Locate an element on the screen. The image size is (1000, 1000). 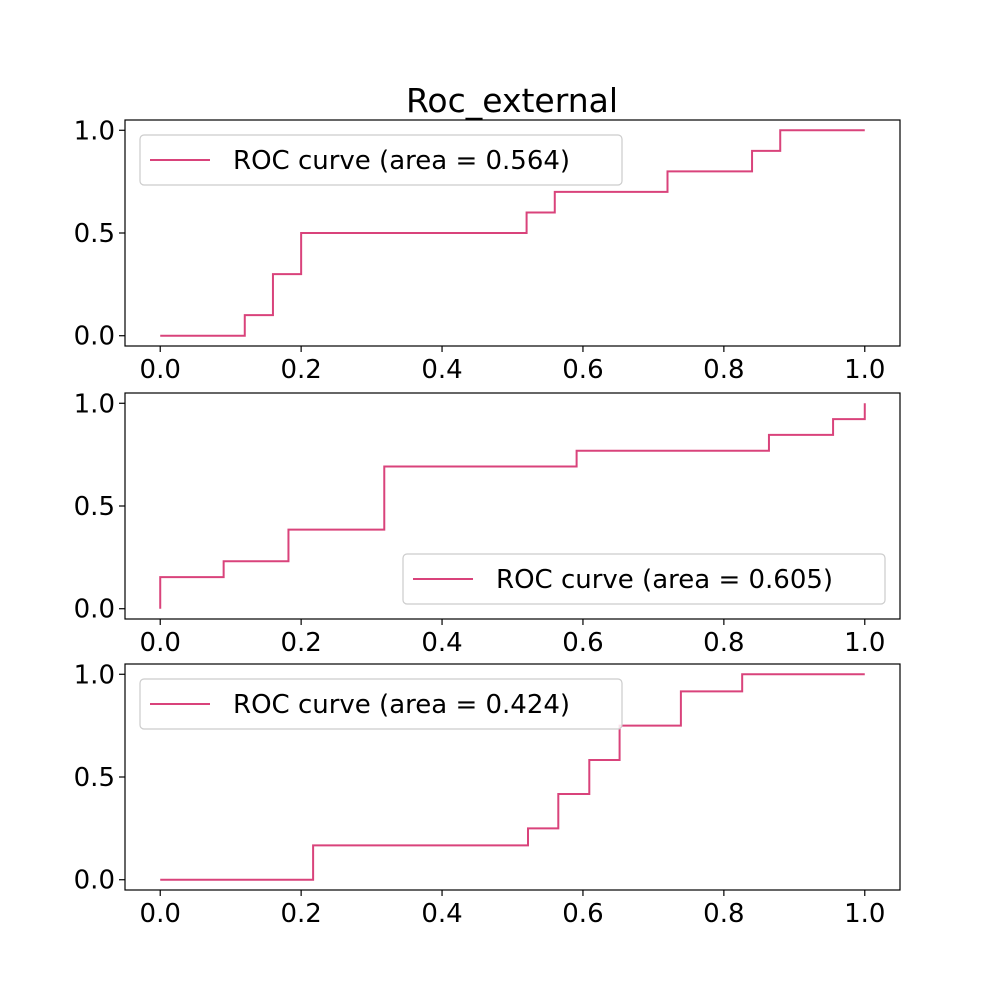
subplot-3-plot is located at coordinates (512, 777).